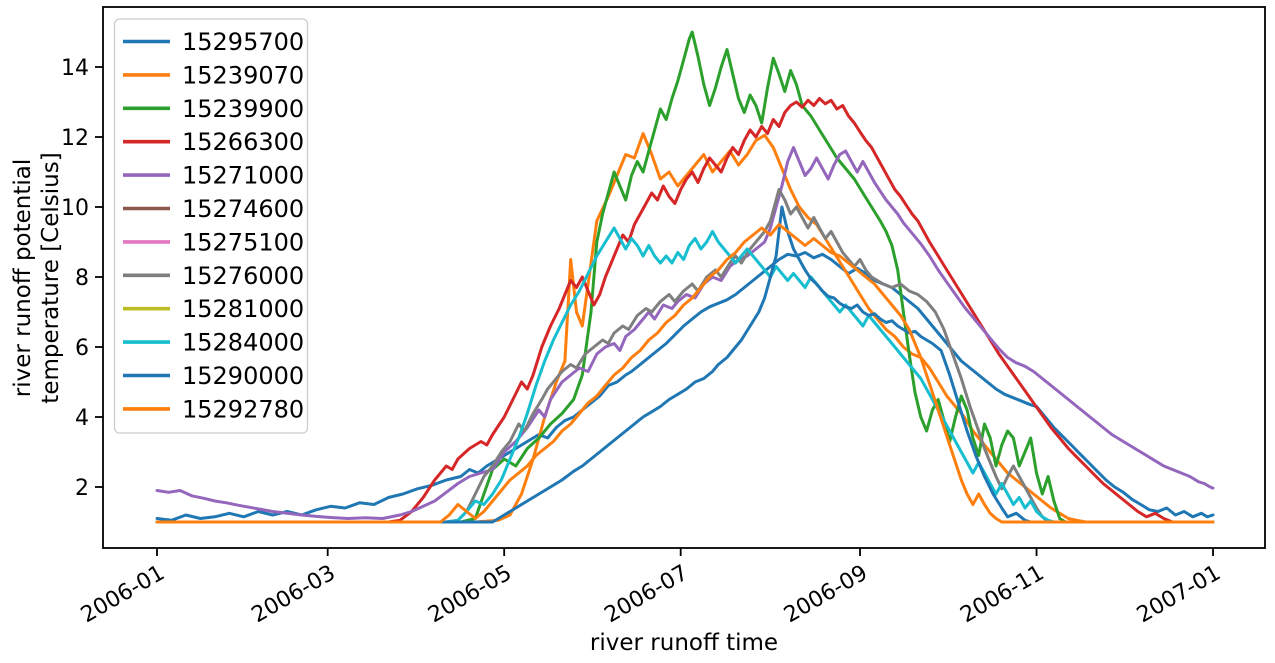  Describe the element at coordinates (243, 343) in the screenshot. I see `legend-label: 15284000` at that location.